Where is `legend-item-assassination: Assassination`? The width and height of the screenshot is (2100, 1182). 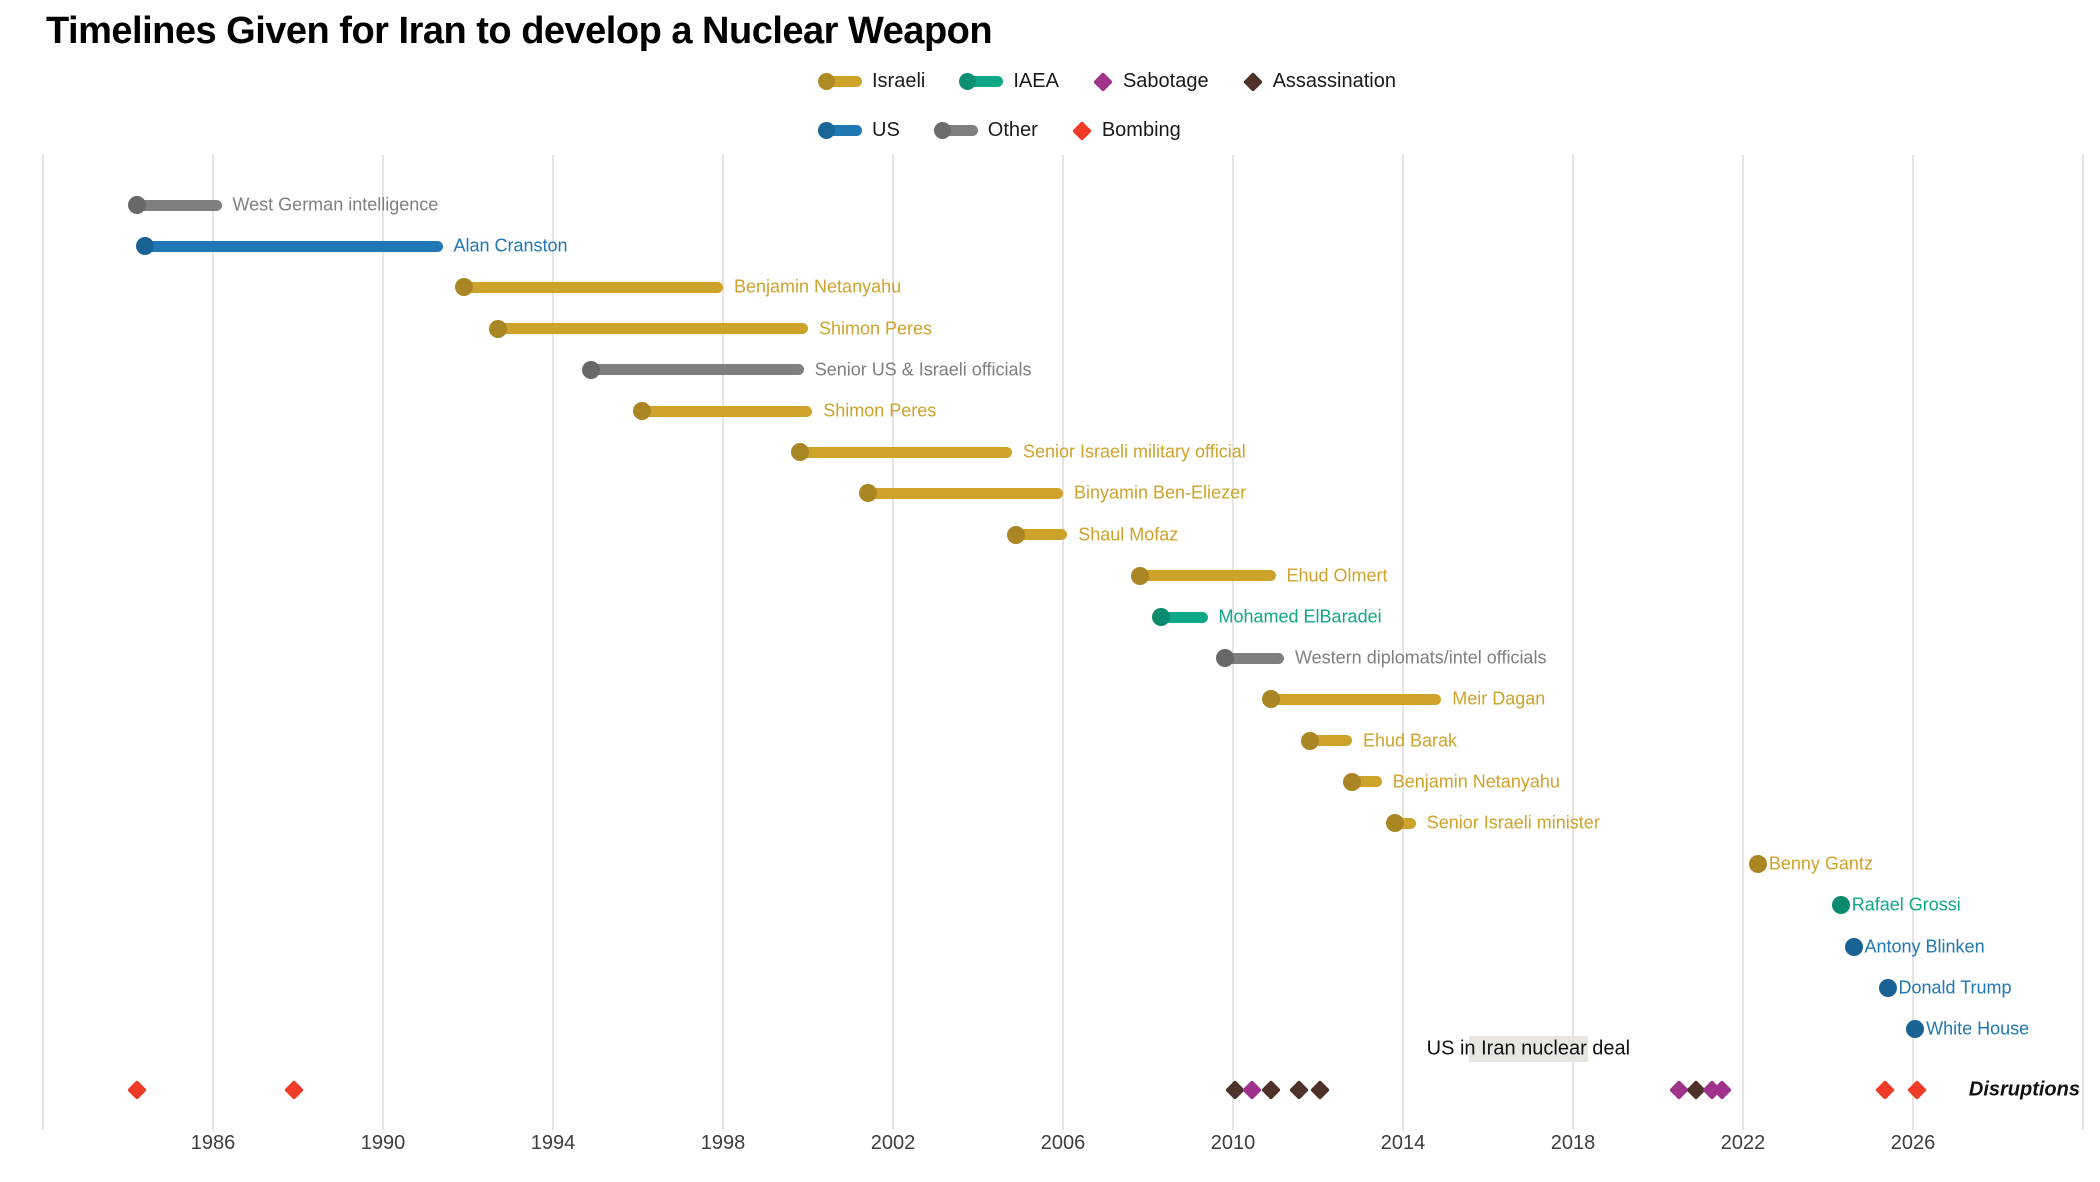
legend-item-assassination: Assassination is located at coordinates (1319, 81).